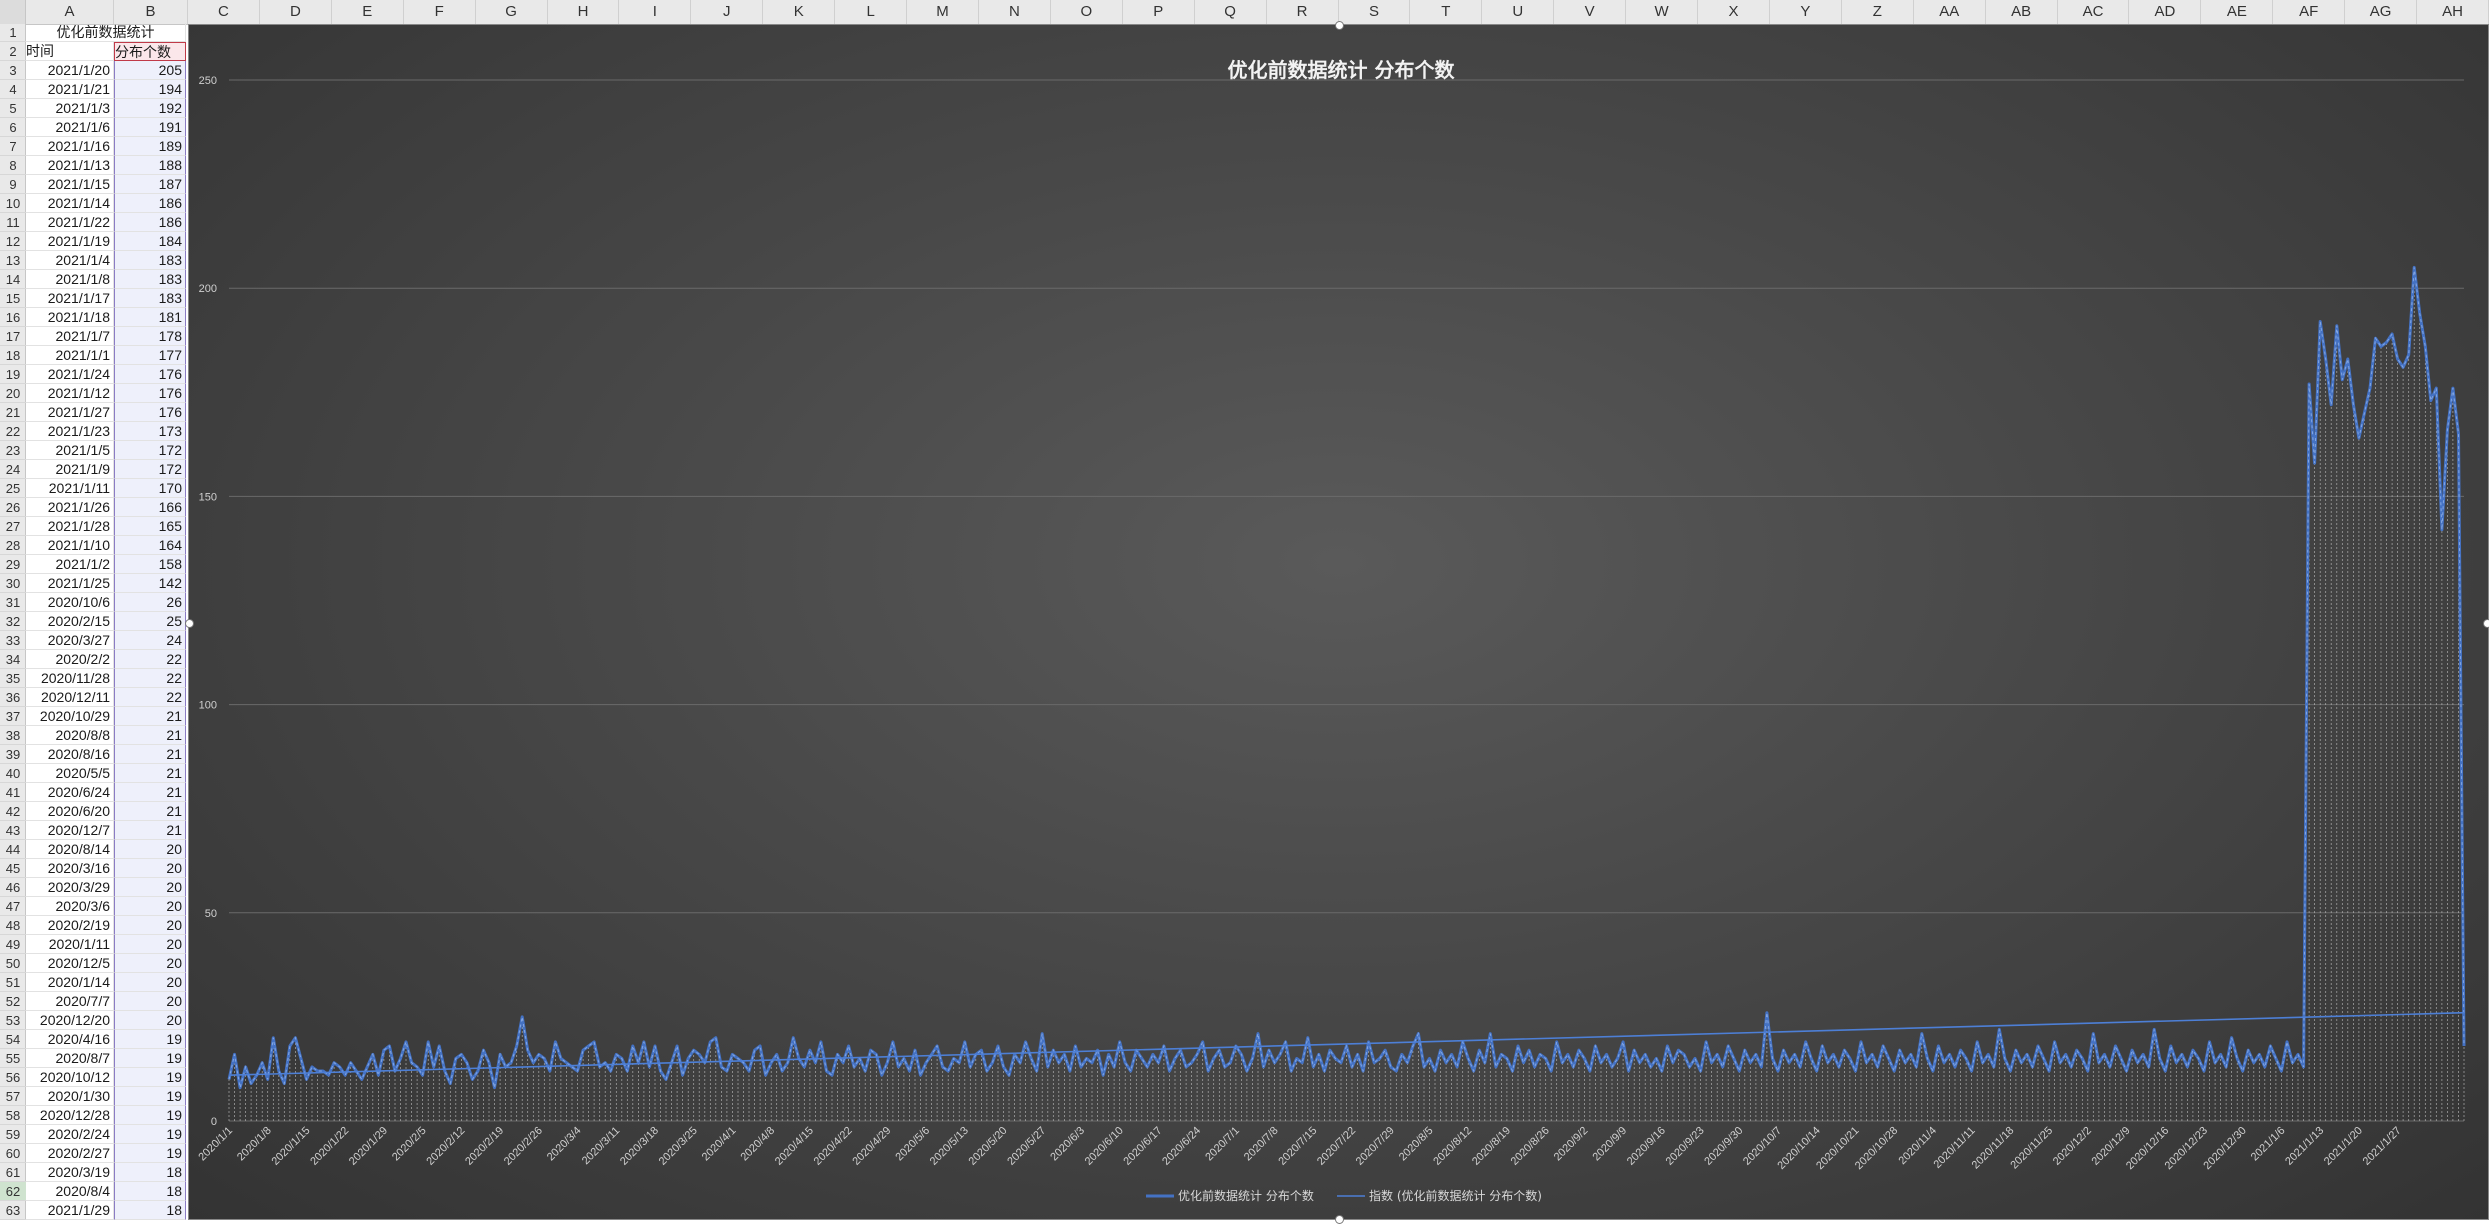 This screenshot has width=2489, height=1224. Describe the element at coordinates (2165, 12) in the screenshot. I see `column-header-ad: AD` at that location.